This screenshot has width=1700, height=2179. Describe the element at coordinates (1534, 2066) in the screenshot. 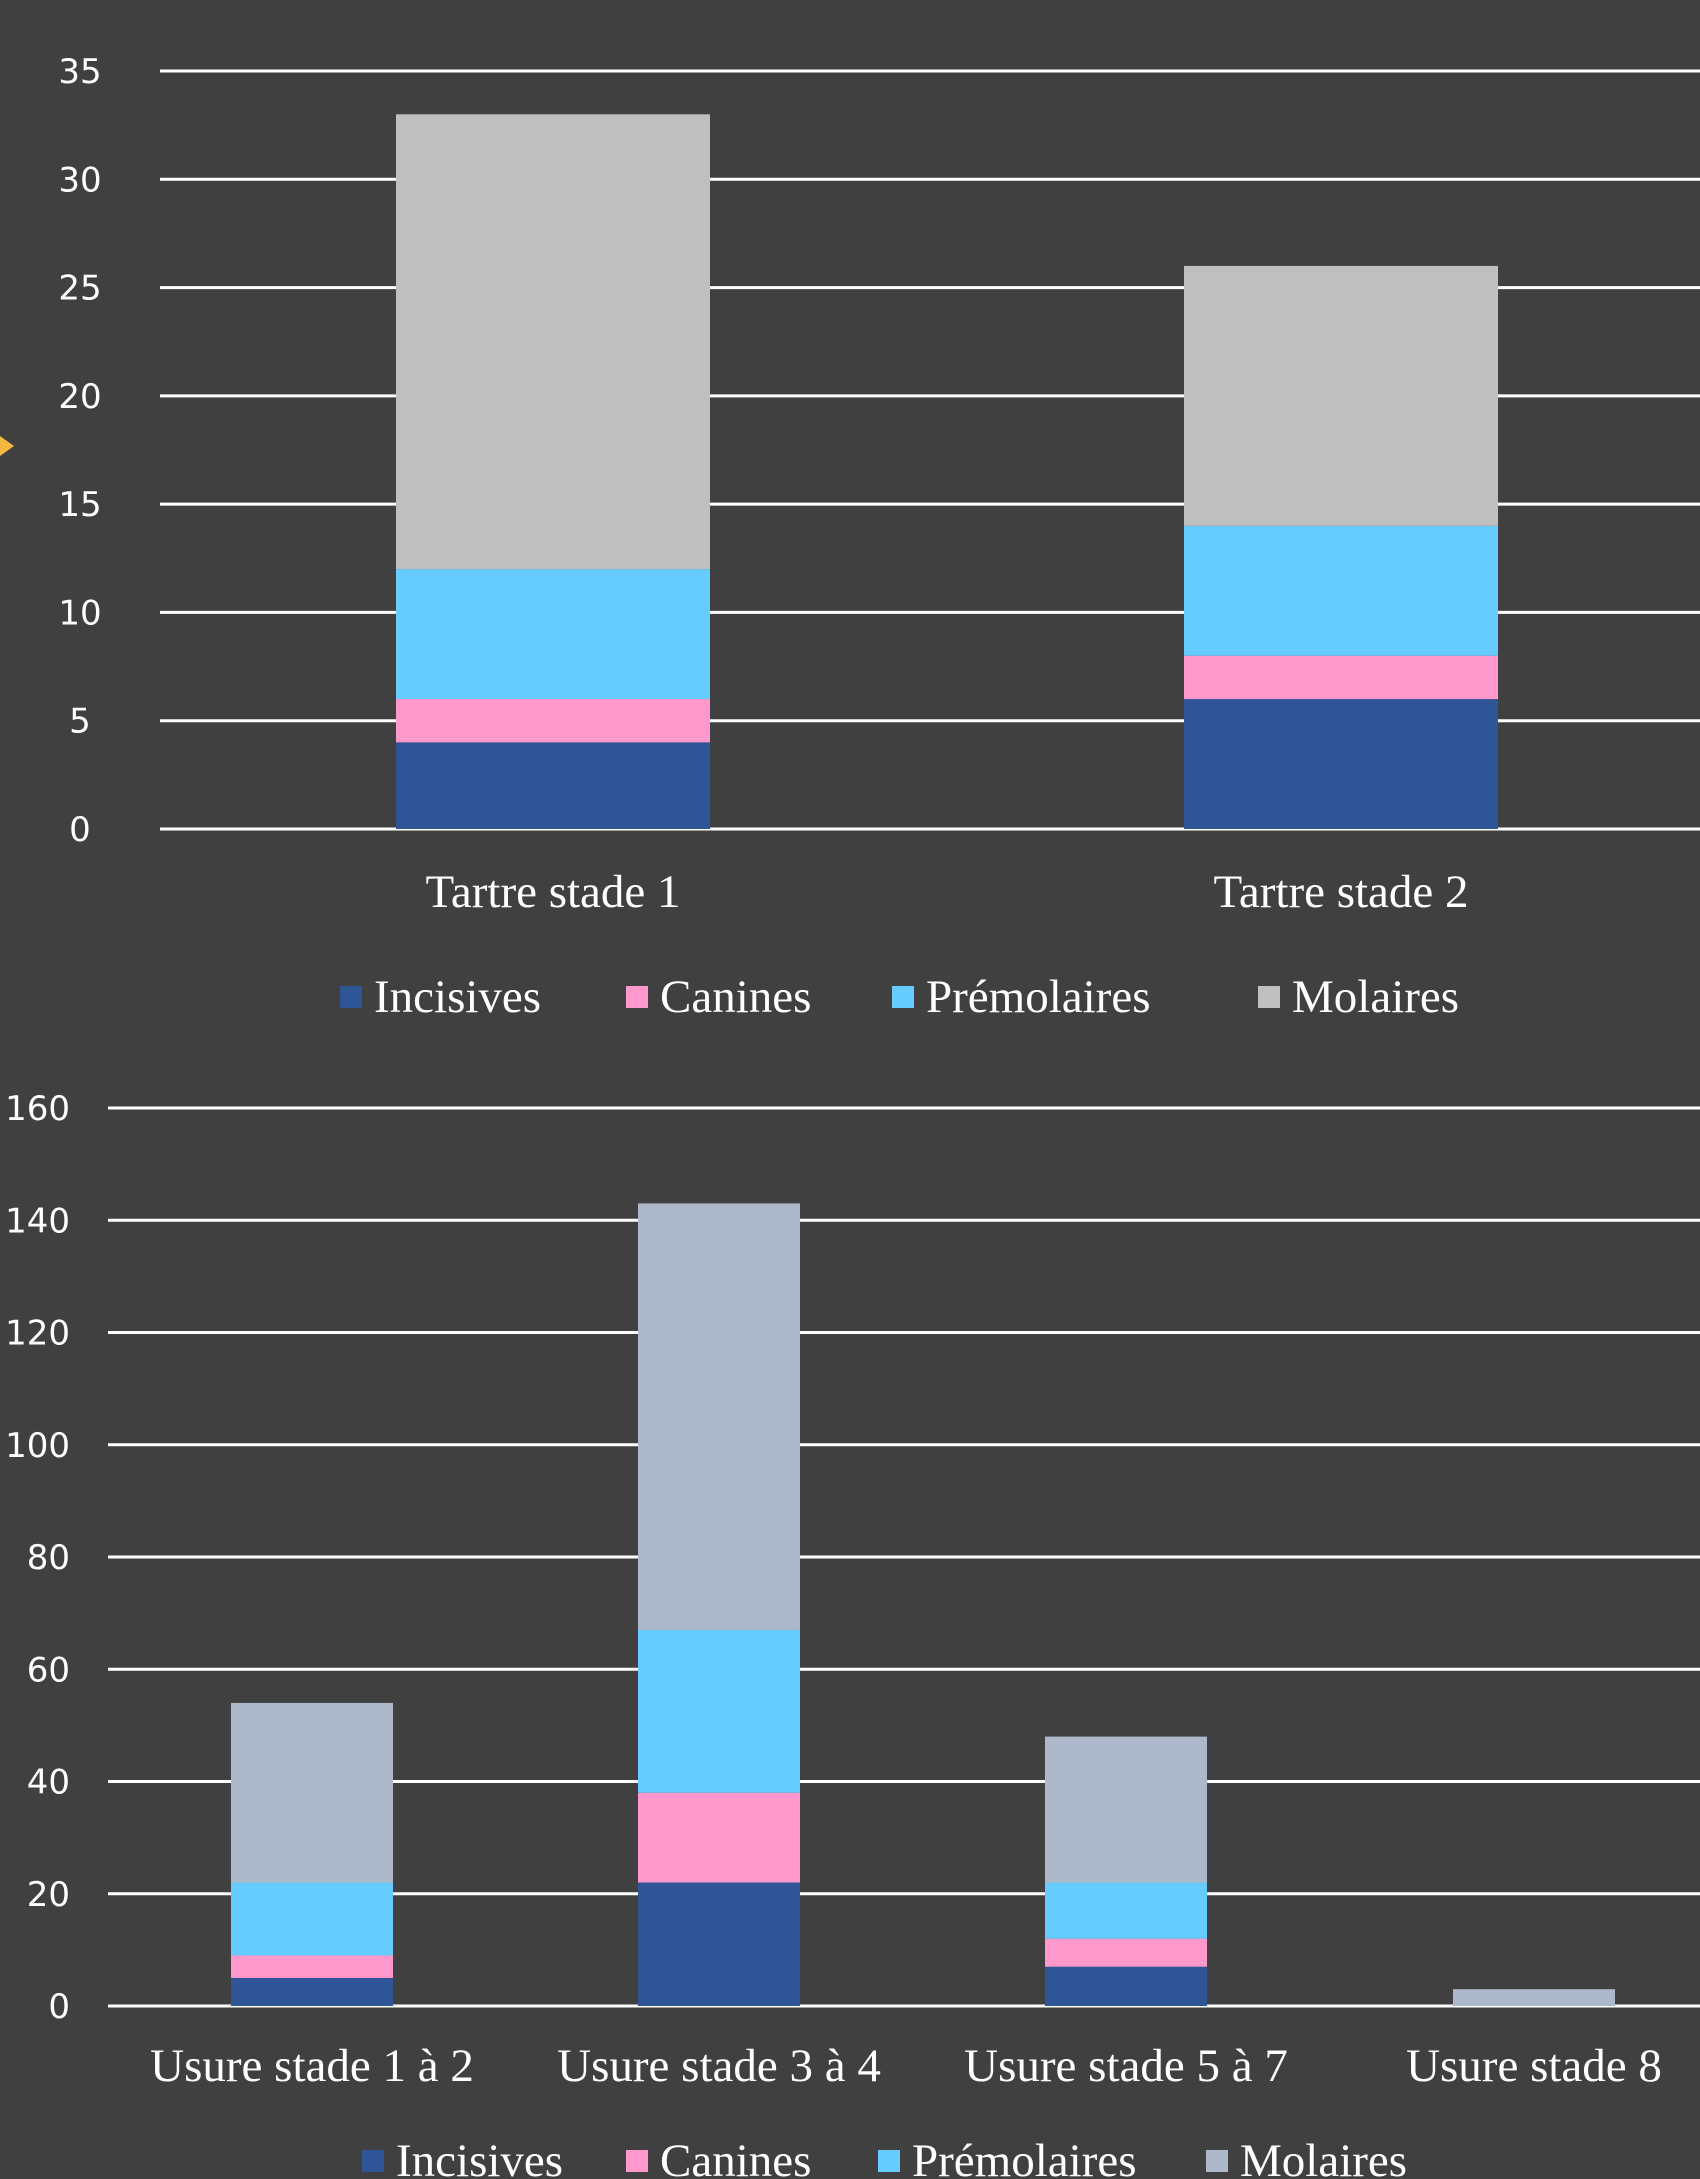

I see `x-category-label: Usure stade 8` at that location.